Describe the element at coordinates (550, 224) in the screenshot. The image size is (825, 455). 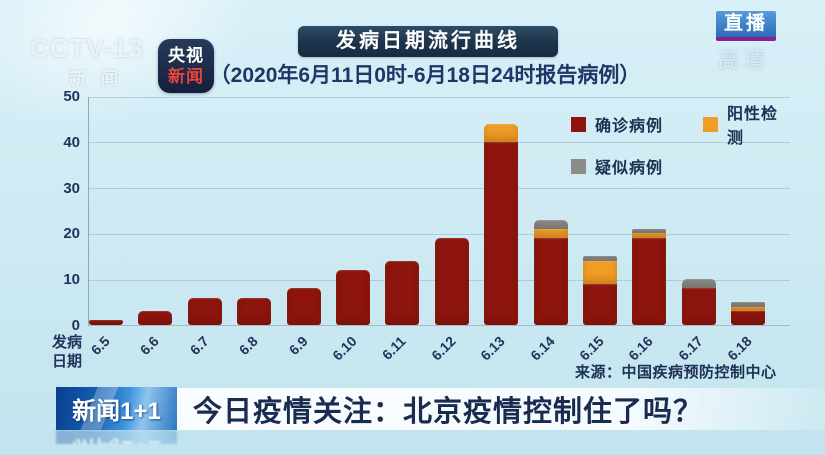
I see `bar-6.14-suspected` at that location.